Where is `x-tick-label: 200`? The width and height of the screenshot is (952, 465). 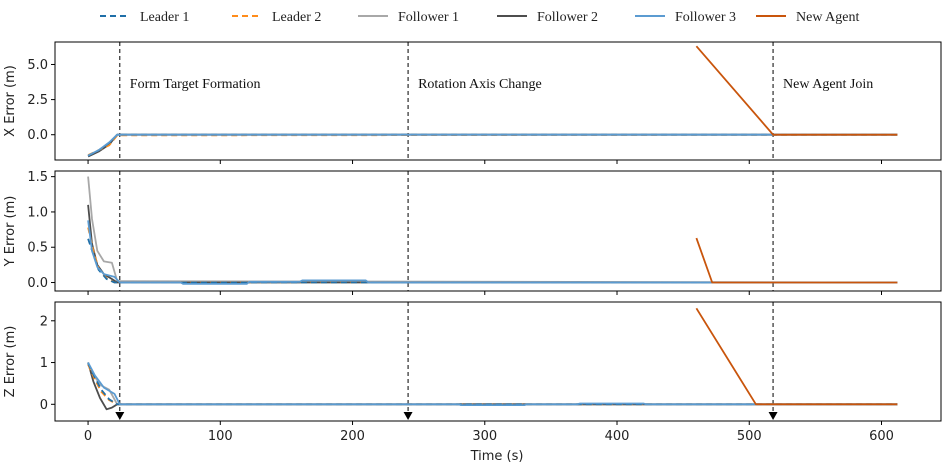
x-tick-label: 200 is located at coordinates (352, 436).